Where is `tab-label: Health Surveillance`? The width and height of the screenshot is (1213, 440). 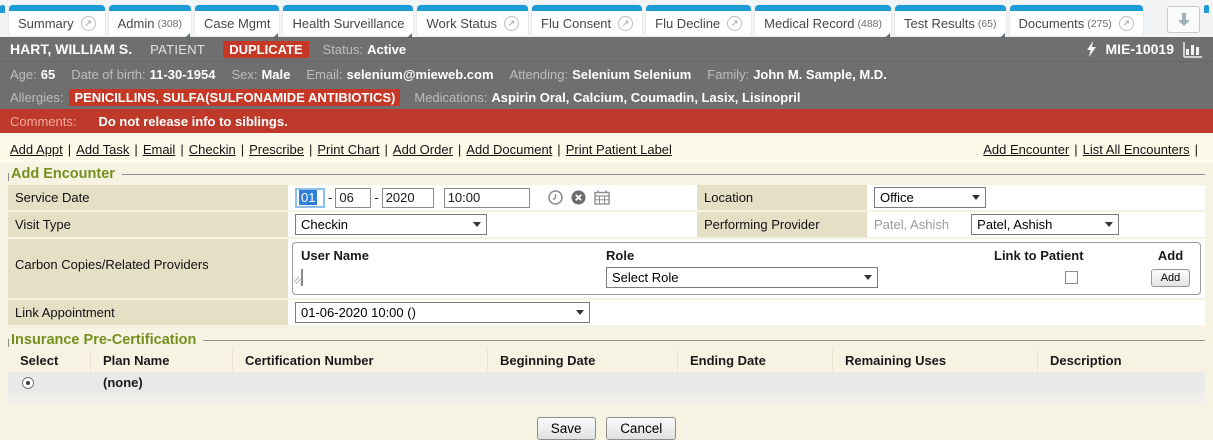
tab-label: Health Surveillance is located at coordinates (348, 23).